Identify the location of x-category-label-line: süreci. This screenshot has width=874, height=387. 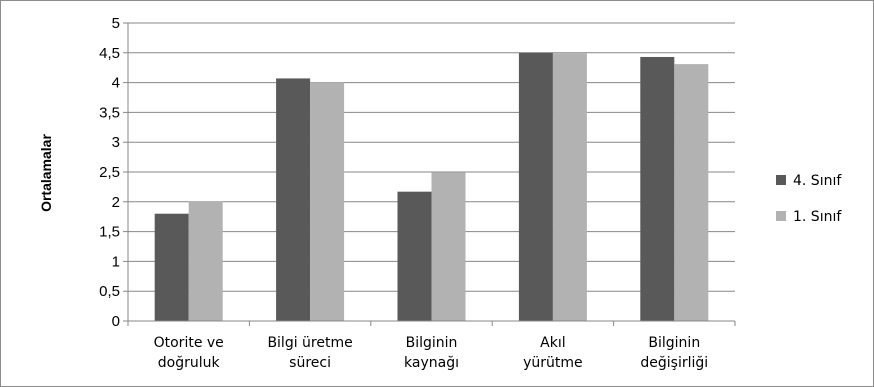
(310, 363).